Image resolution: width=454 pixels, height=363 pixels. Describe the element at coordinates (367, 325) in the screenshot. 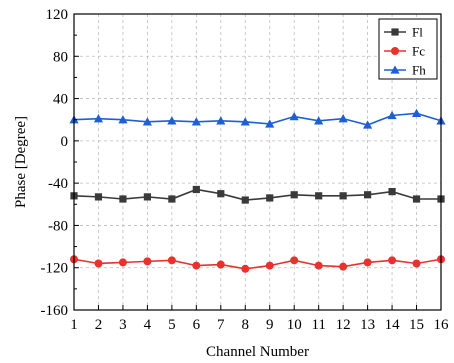

I see `x-tick-label: 13` at that location.